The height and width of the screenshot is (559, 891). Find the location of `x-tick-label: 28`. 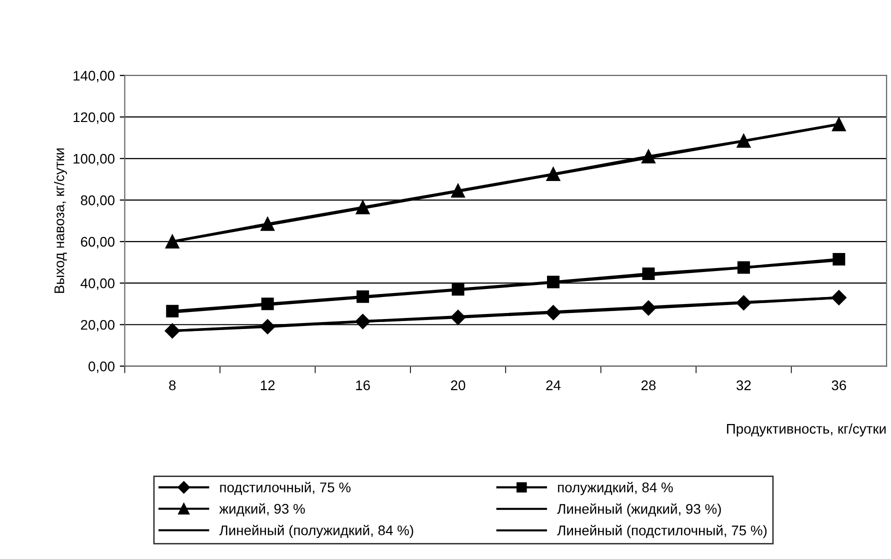

x-tick-label: 28 is located at coordinates (648, 385).